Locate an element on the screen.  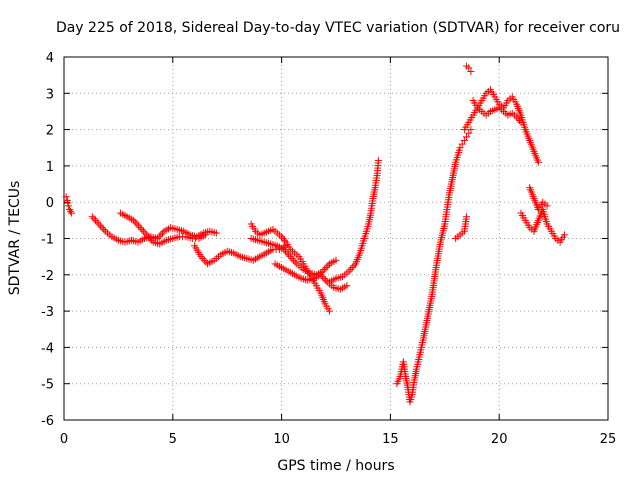
y-tick-label: 2 is located at coordinates (50, 131).